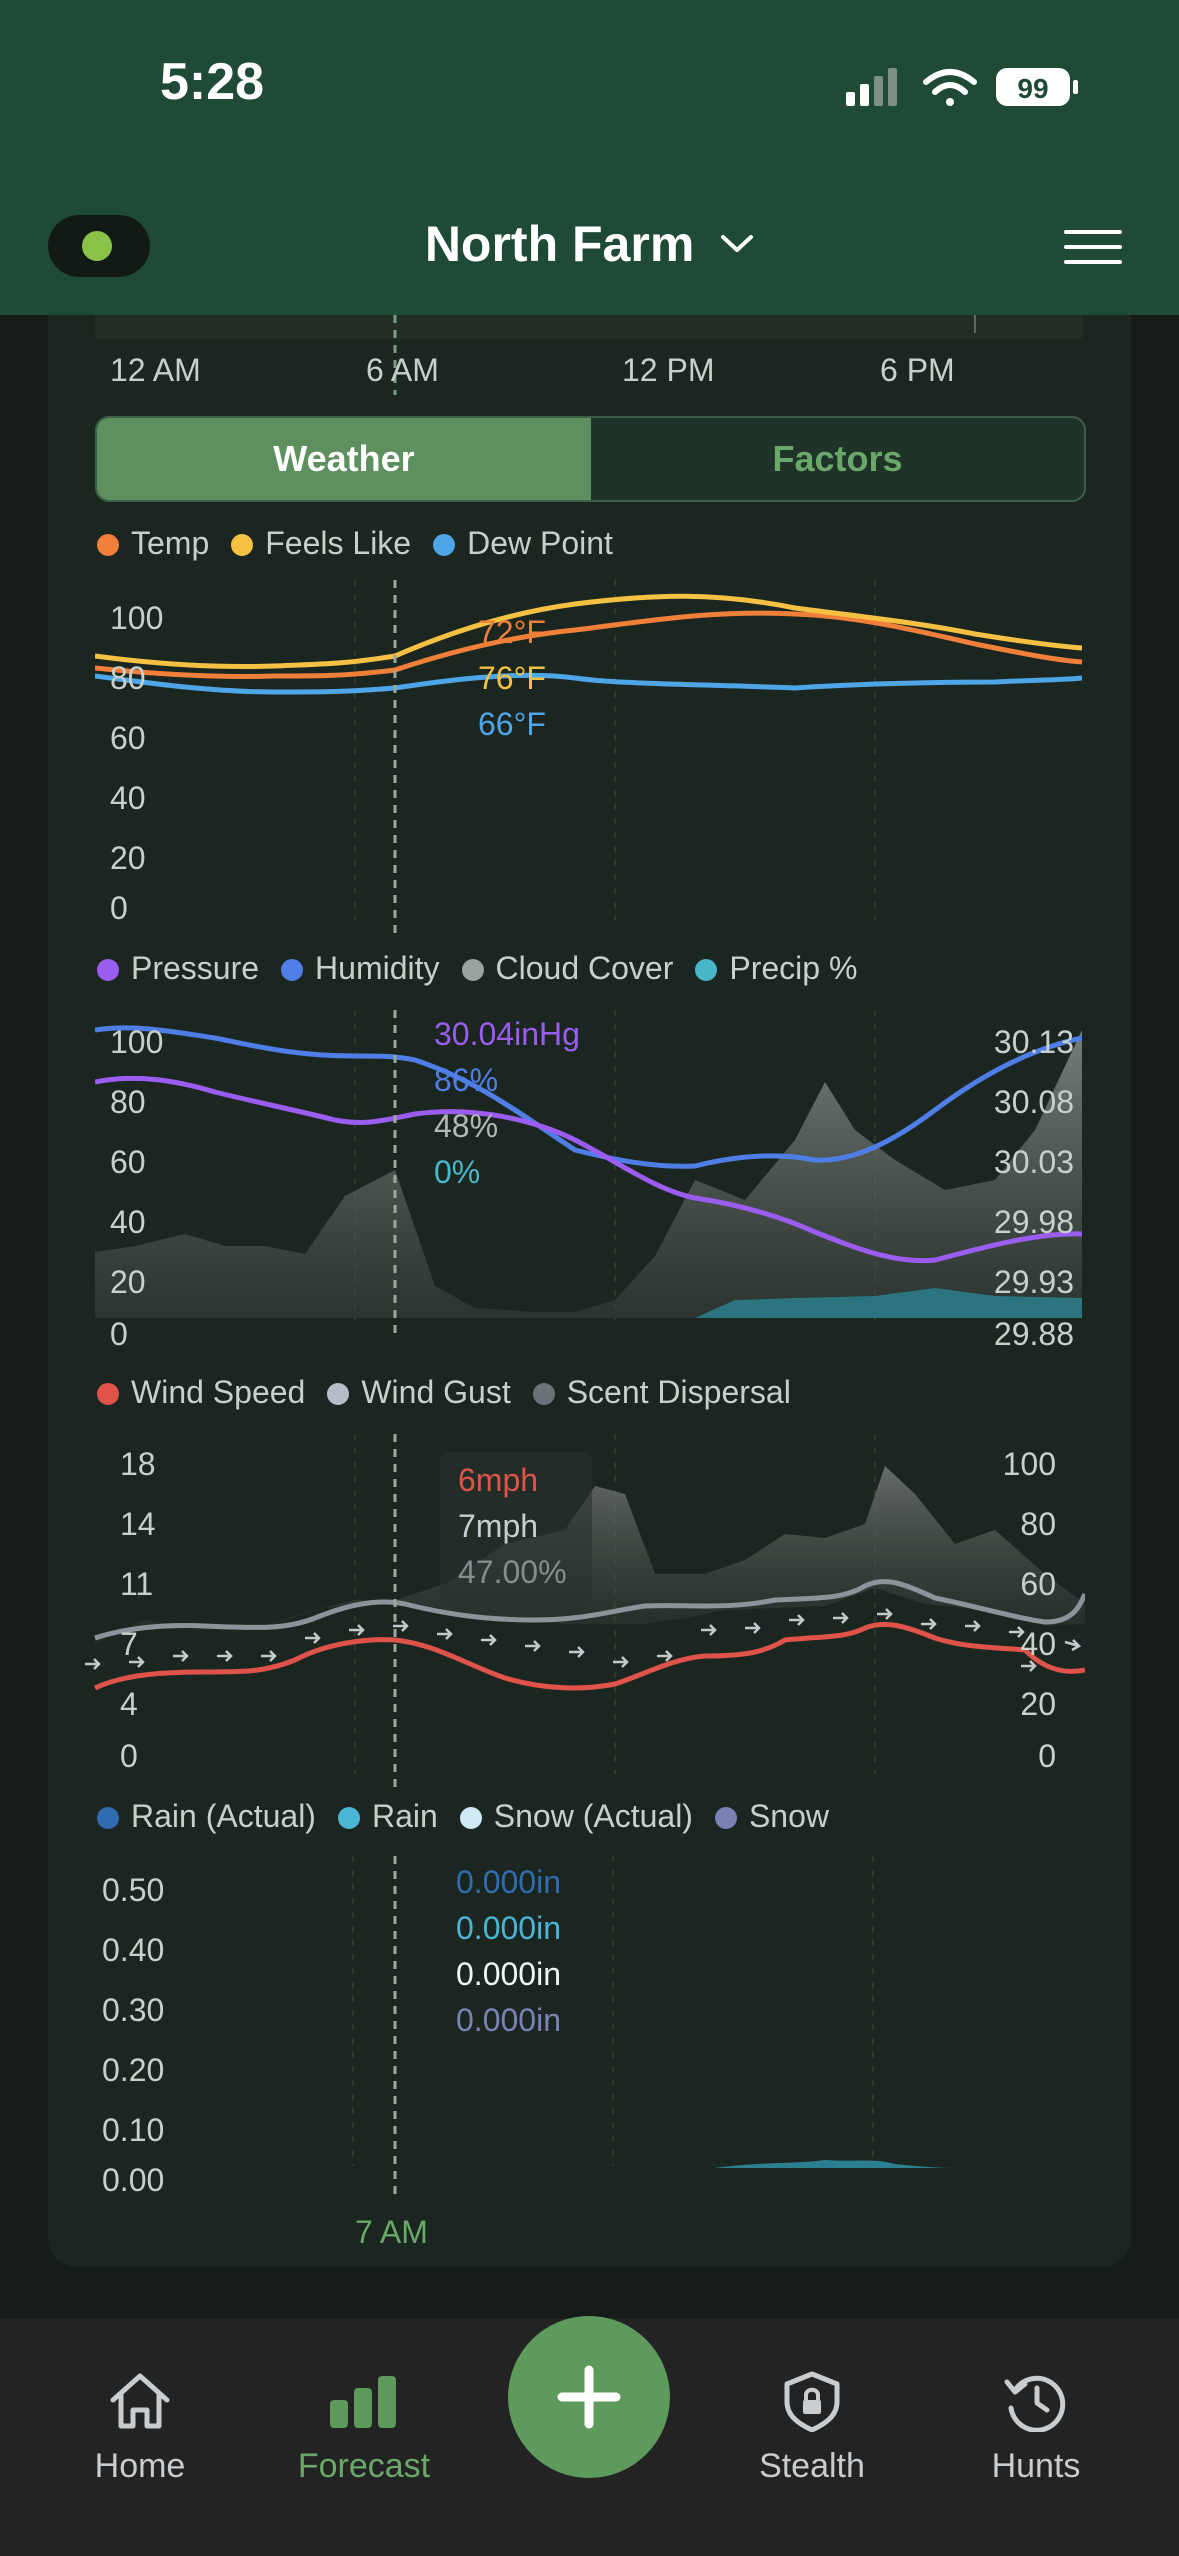 The width and height of the screenshot is (1179, 2556). What do you see at coordinates (140, 2401) in the screenshot?
I see `home-icon` at bounding box center [140, 2401].